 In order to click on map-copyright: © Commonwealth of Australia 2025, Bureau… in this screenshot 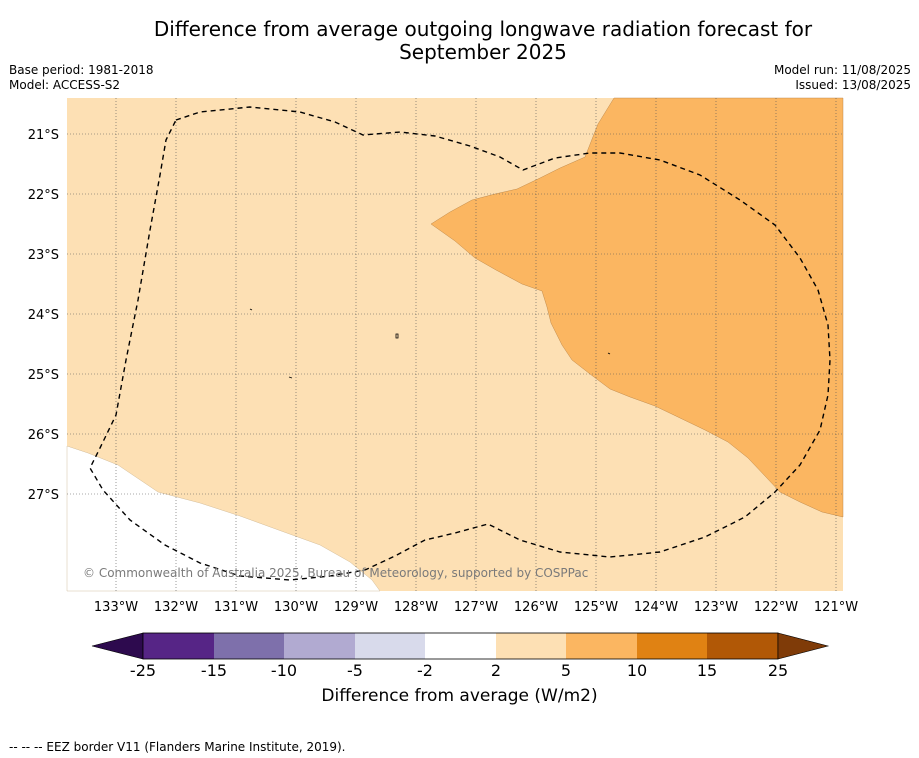, I will do `click(335, 573)`.